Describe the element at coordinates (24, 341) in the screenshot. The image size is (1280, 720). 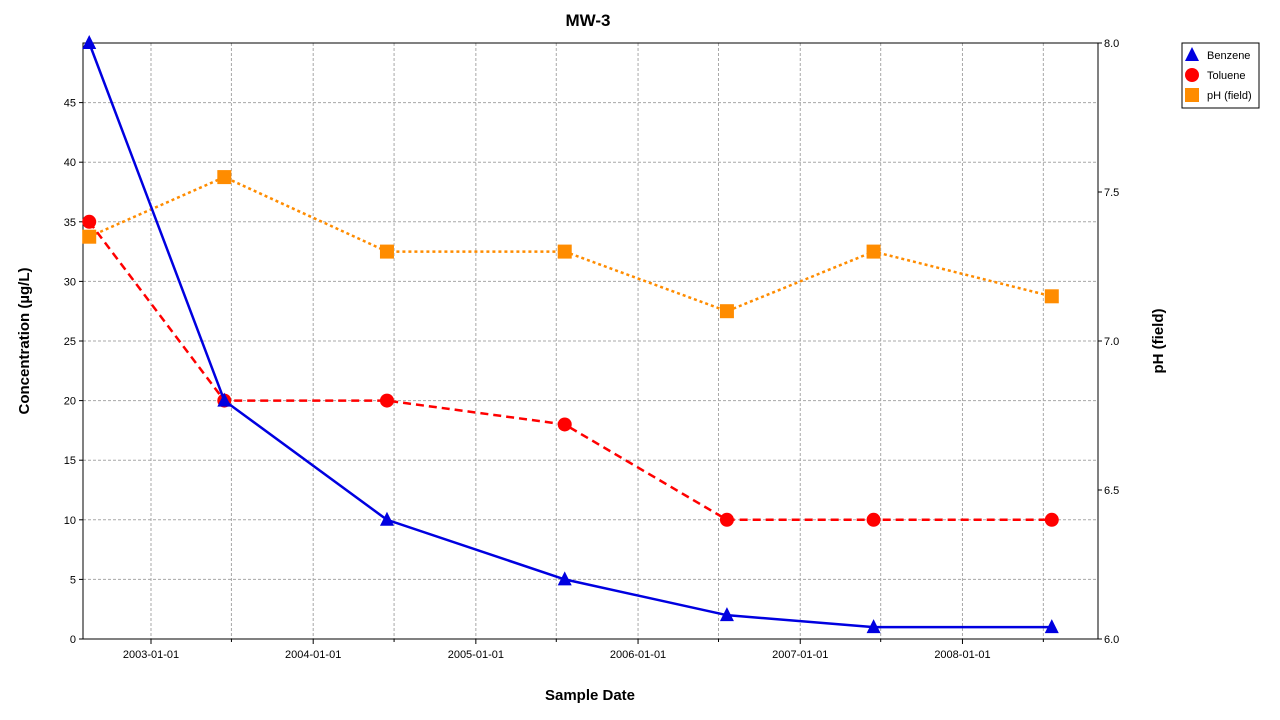
I see `y-axis-title: Concentration (µg/L)` at that location.